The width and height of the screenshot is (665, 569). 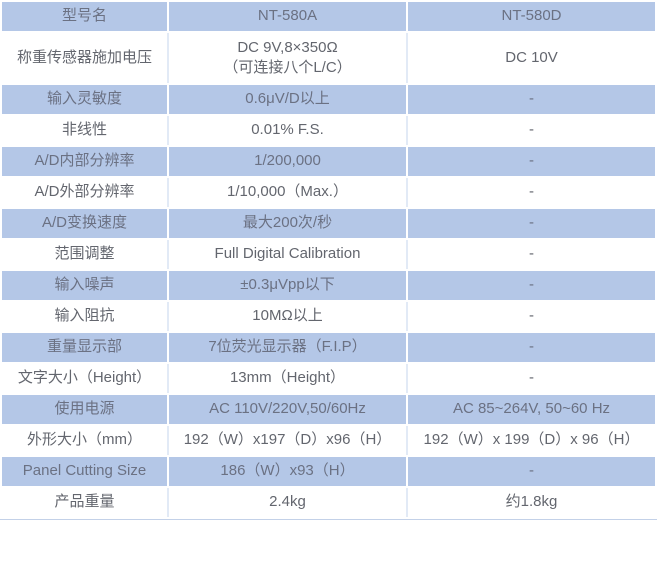 I want to click on table-row: 非线性 0.01% F.S. -, so click(x=328, y=130).